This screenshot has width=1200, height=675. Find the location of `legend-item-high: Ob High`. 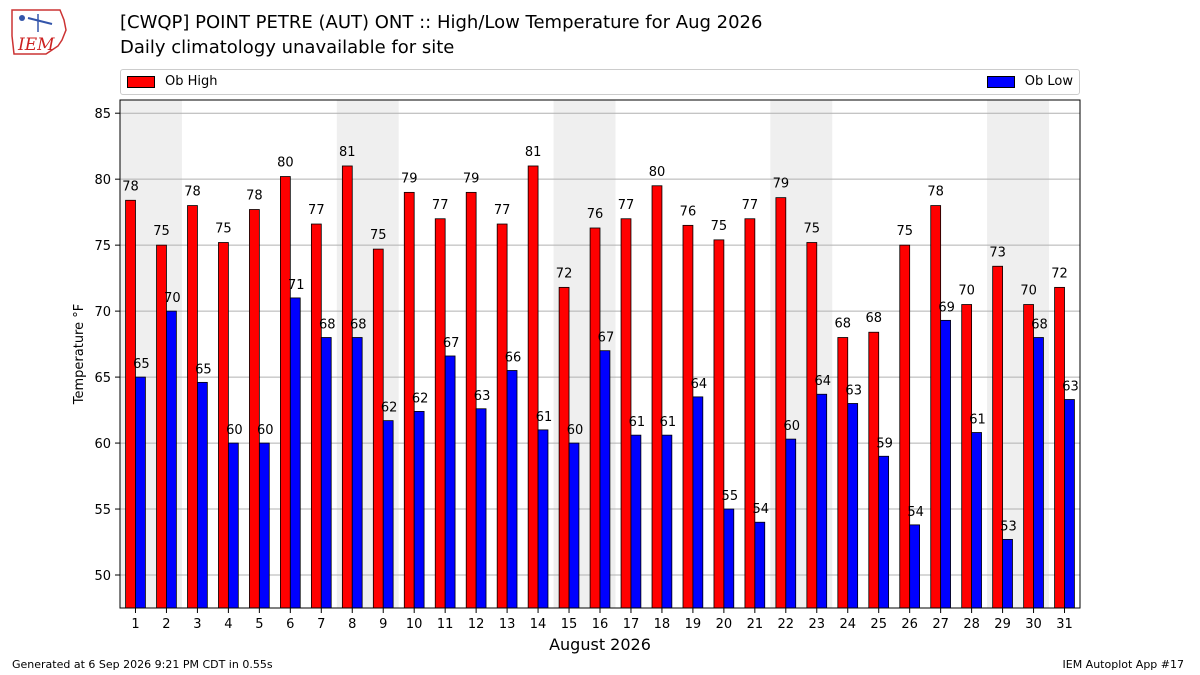

legend-item-high: Ob High is located at coordinates (172, 81).